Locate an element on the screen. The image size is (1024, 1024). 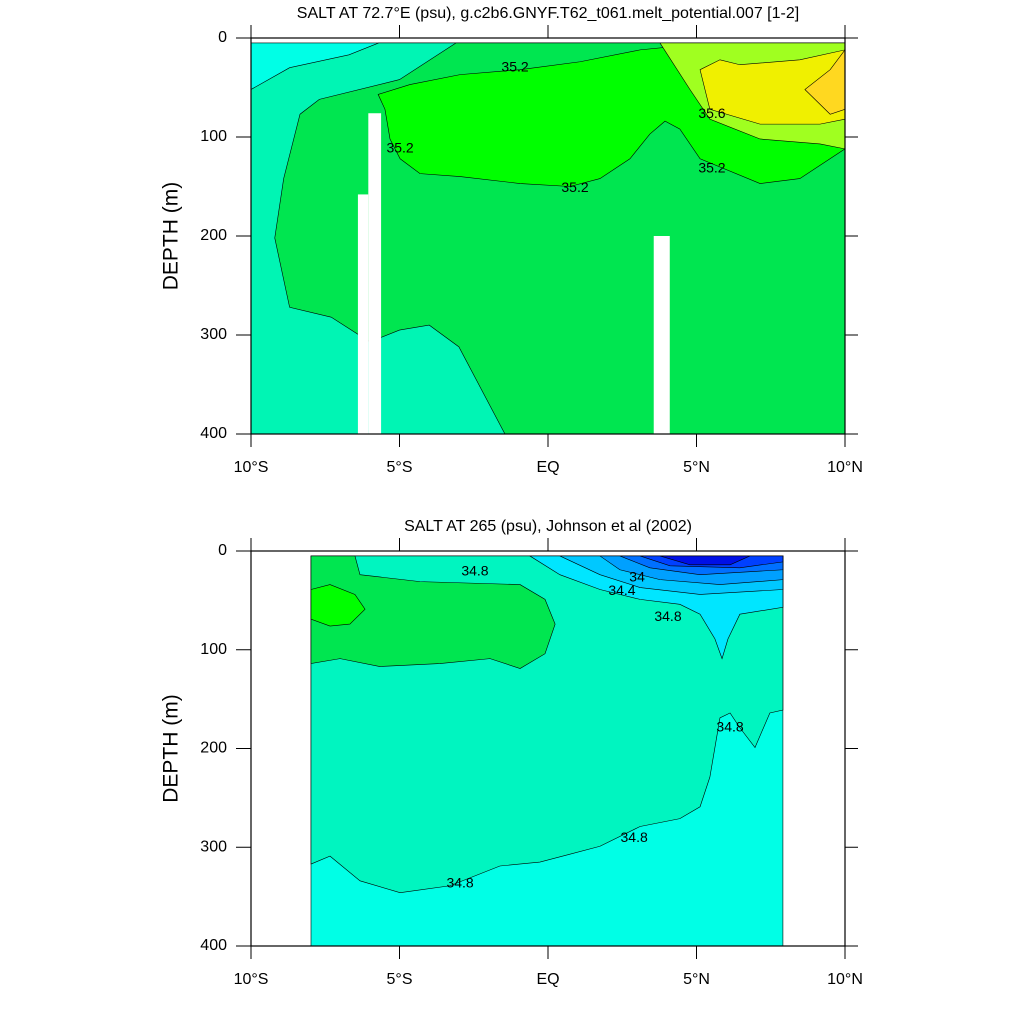
chart-title: SALT AT 265 (psu), Johnson et al (2002) is located at coordinates (548, 526).